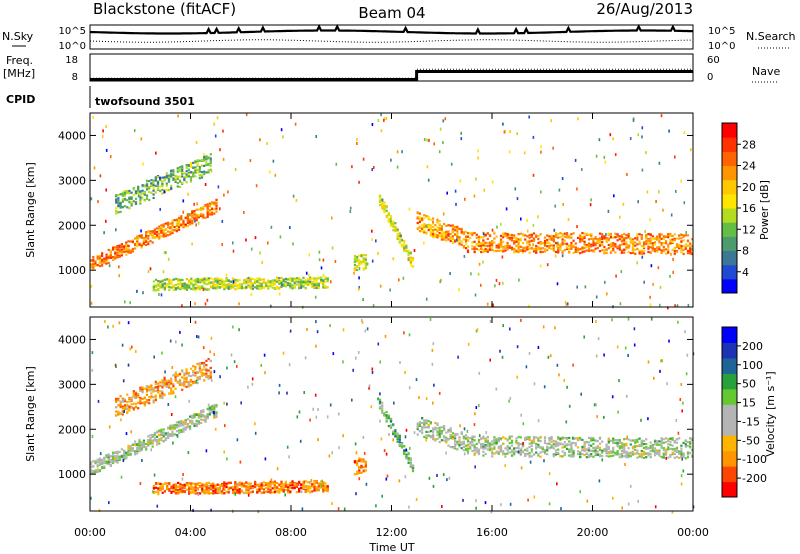 The height and width of the screenshot is (554, 800). Describe the element at coordinates (72, 270) in the screenshot. I see `power-ytick-label: 1000` at that location.